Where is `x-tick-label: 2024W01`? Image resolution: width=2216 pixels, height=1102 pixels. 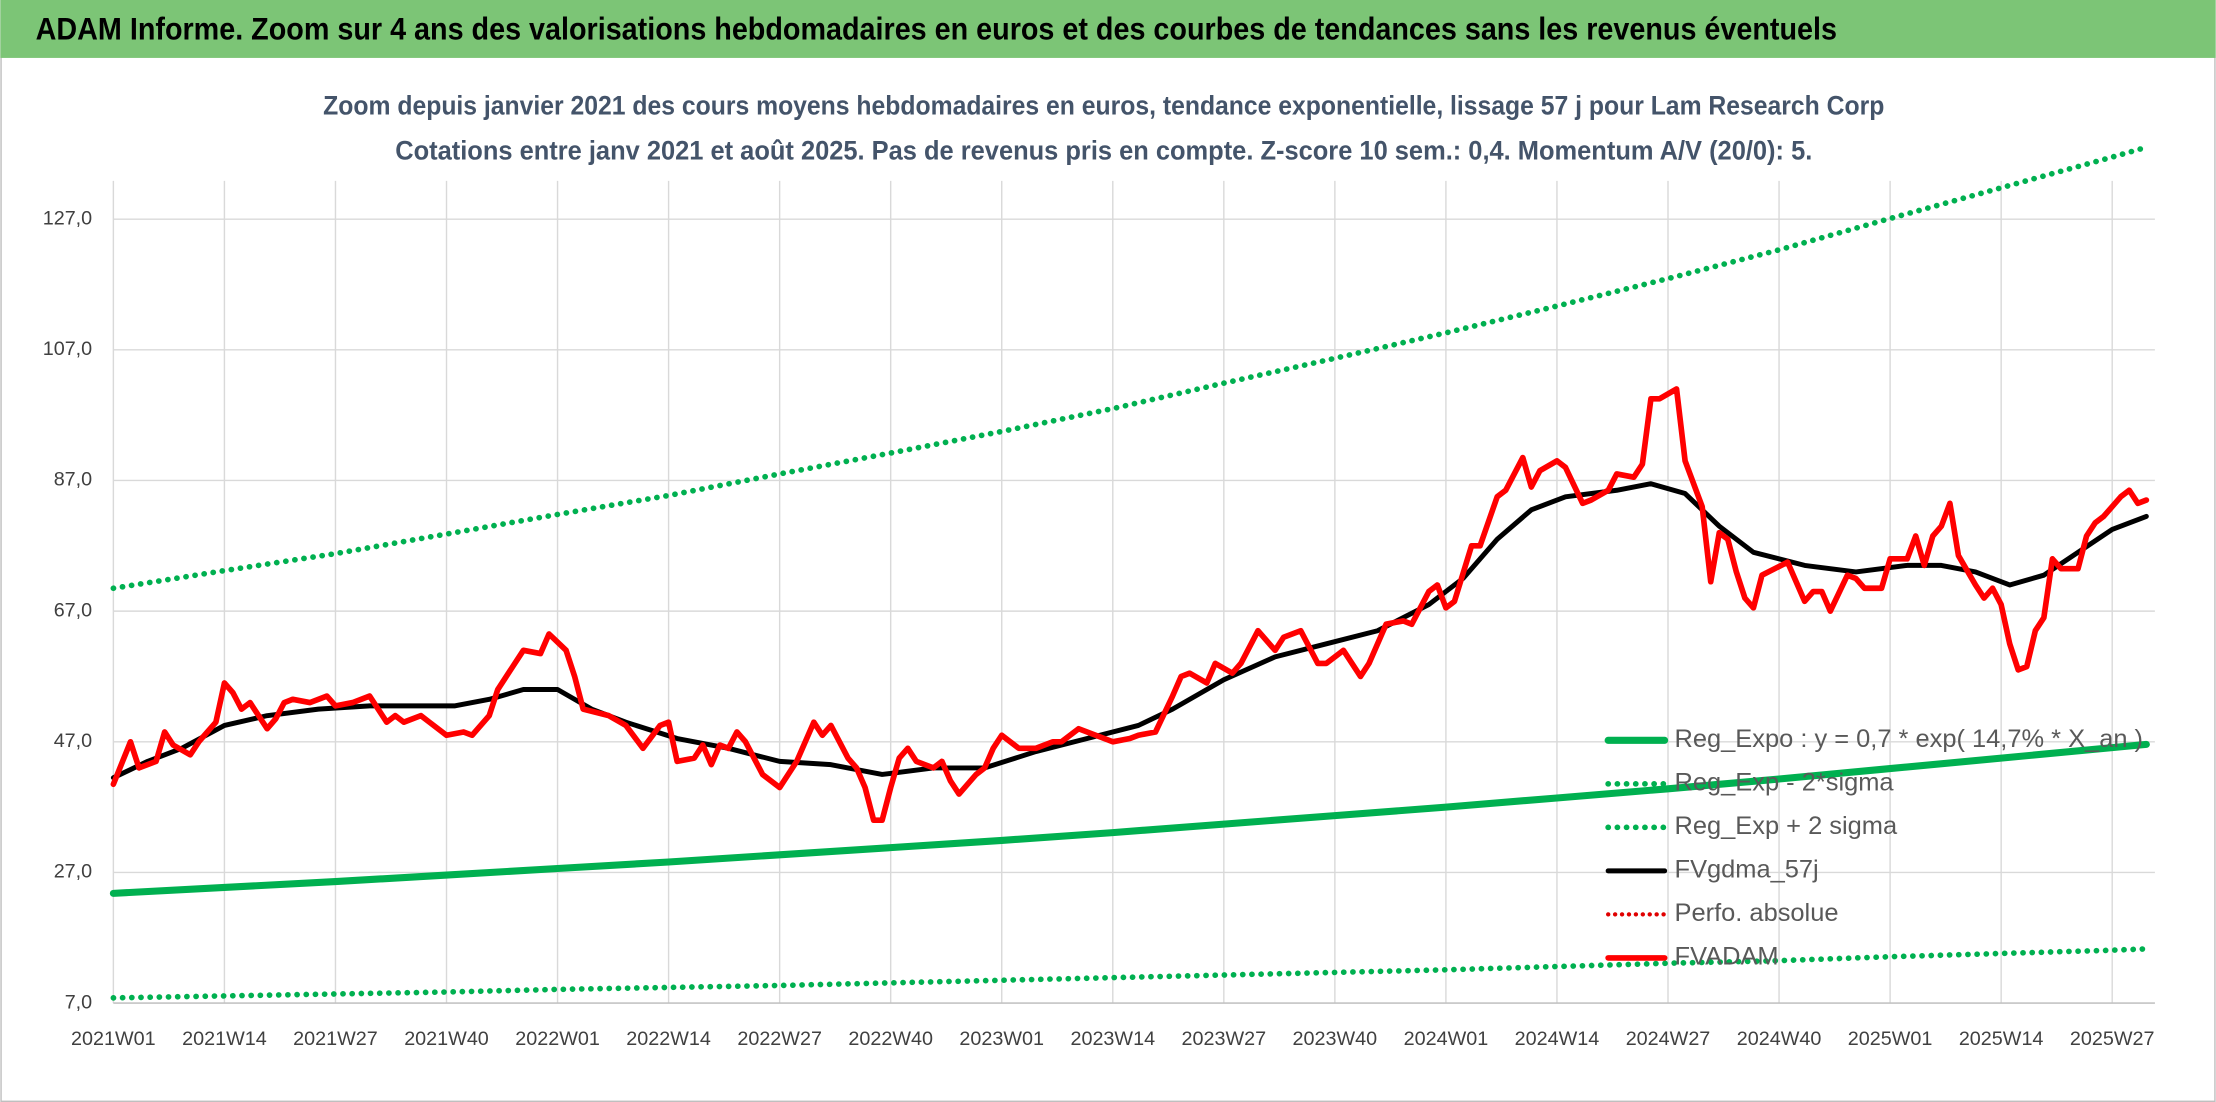 x-tick-label: 2024W01 is located at coordinates (1446, 1039).